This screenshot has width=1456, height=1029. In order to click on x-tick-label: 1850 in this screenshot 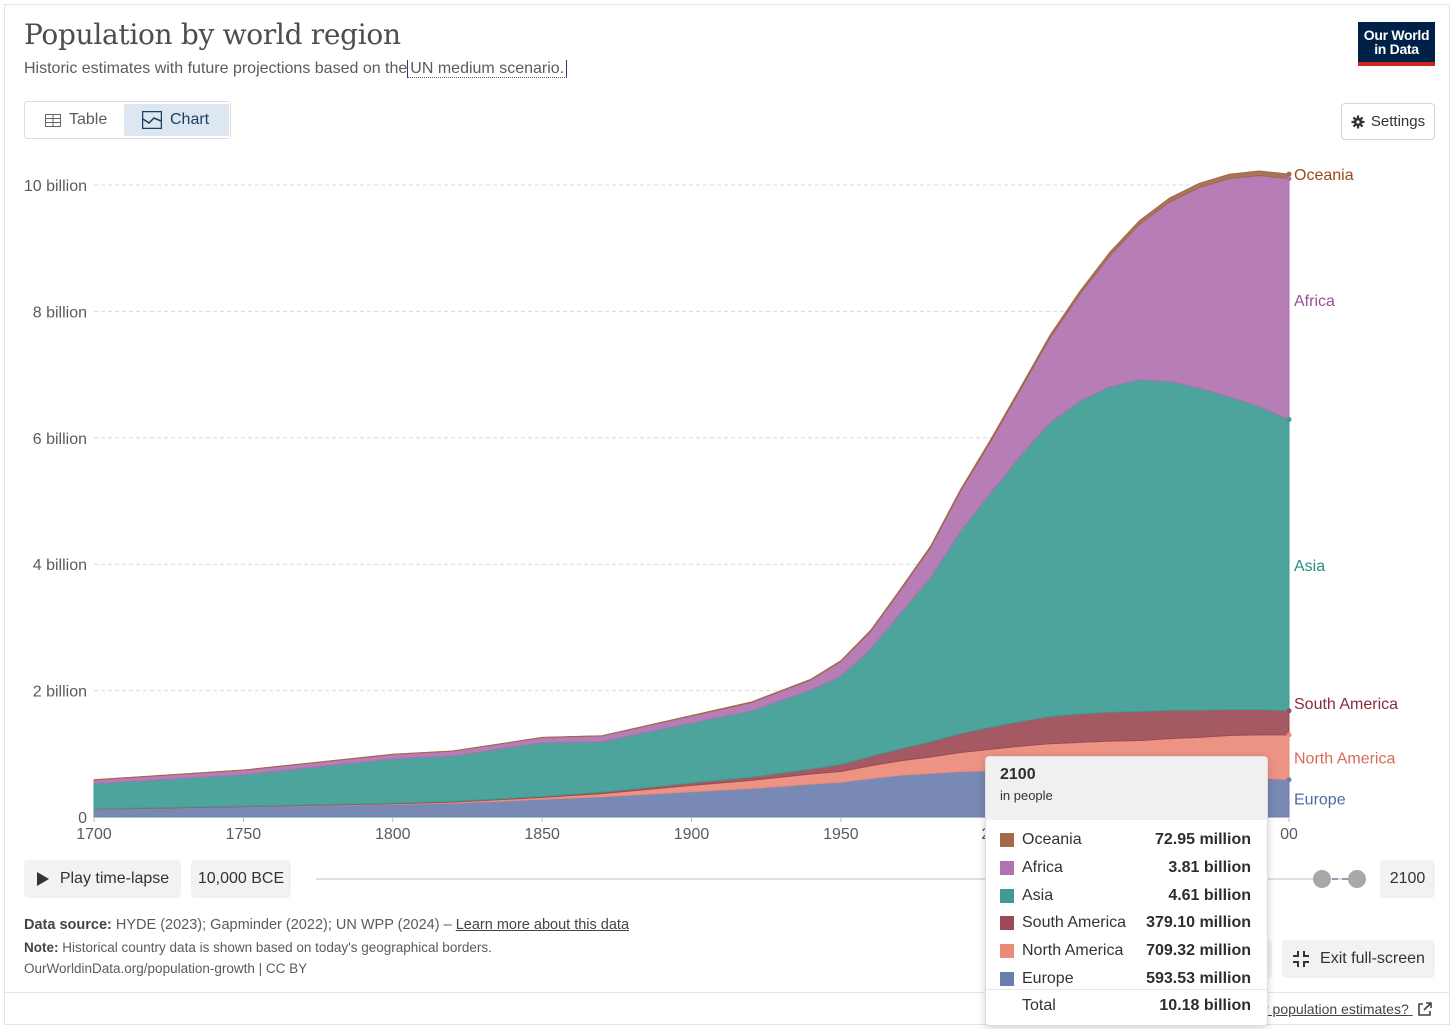, I will do `click(542, 834)`.